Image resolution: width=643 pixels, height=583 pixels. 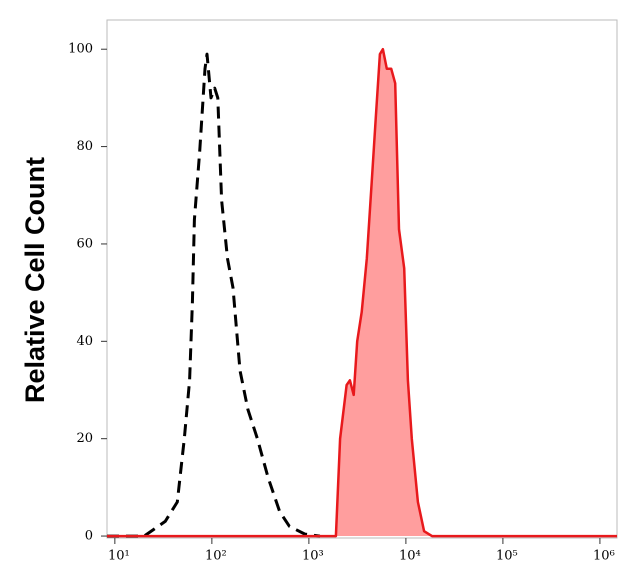 What do you see at coordinates (313, 556) in the screenshot?
I see `x-tick-label: 10³` at bounding box center [313, 556].